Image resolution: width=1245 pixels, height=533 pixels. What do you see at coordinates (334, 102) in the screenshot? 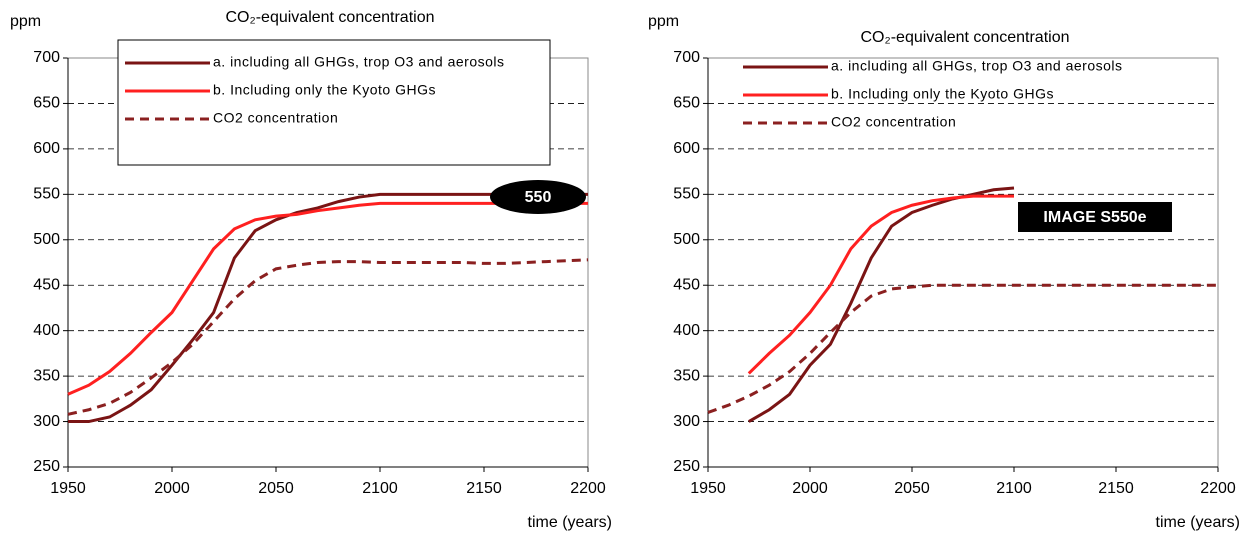
I see `legend-box` at bounding box center [334, 102].